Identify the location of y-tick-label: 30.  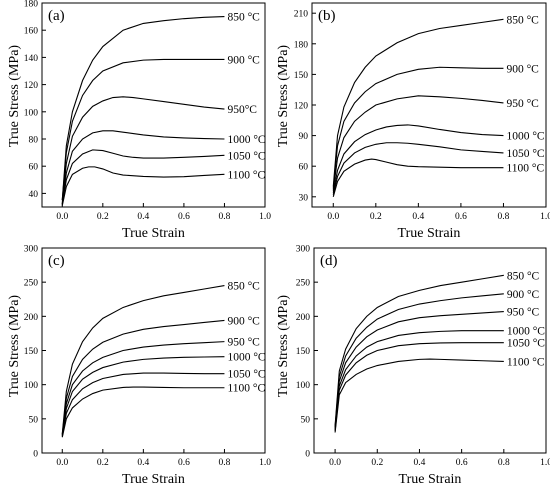
(304, 198).